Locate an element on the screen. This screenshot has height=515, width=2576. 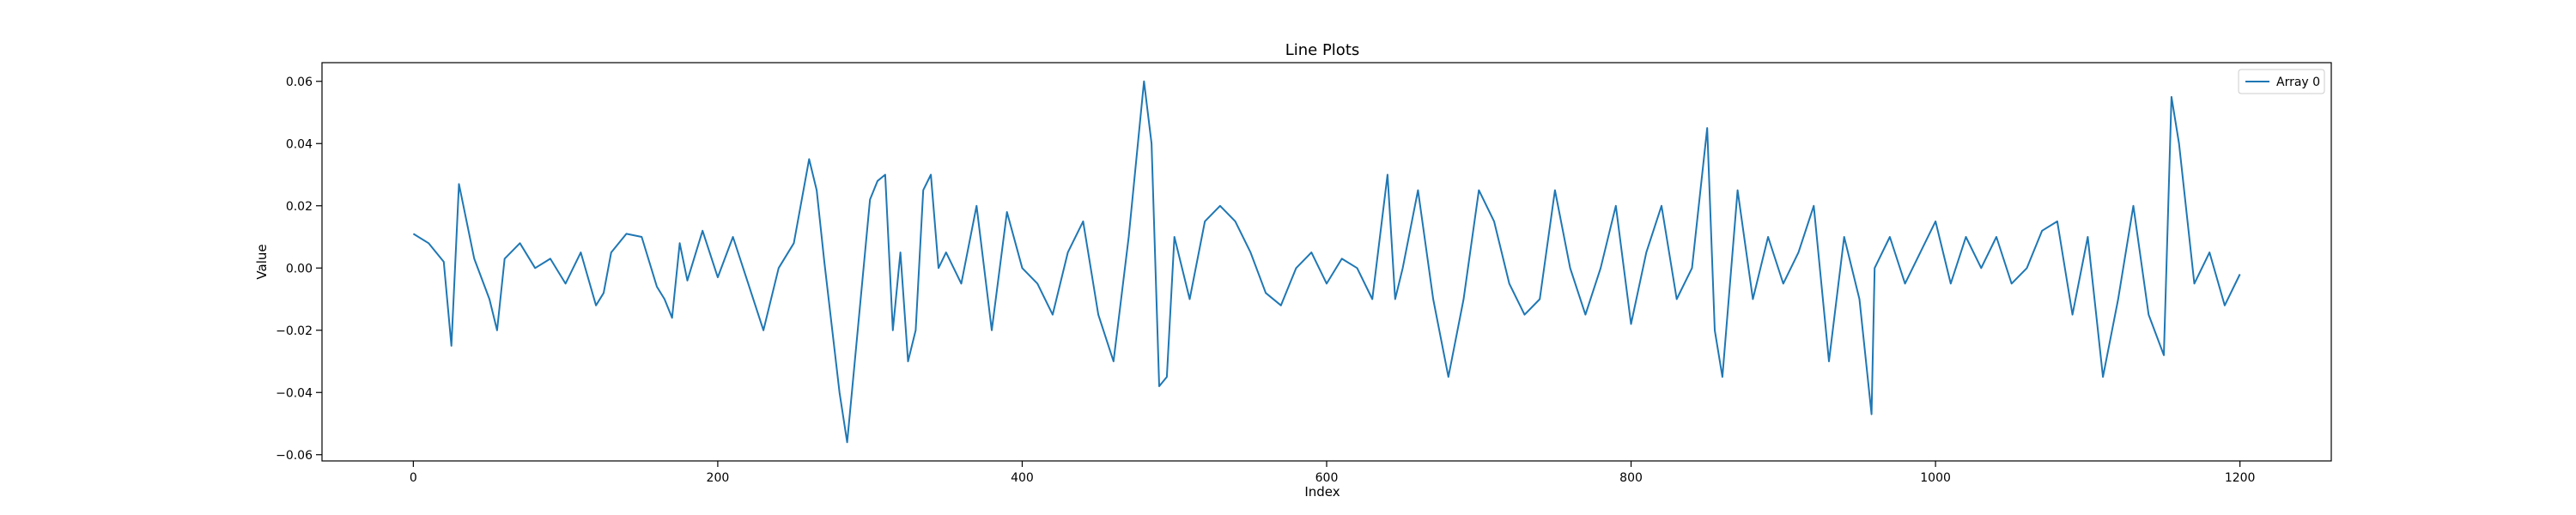
y-tick-label: 0.04 is located at coordinates (300, 144).